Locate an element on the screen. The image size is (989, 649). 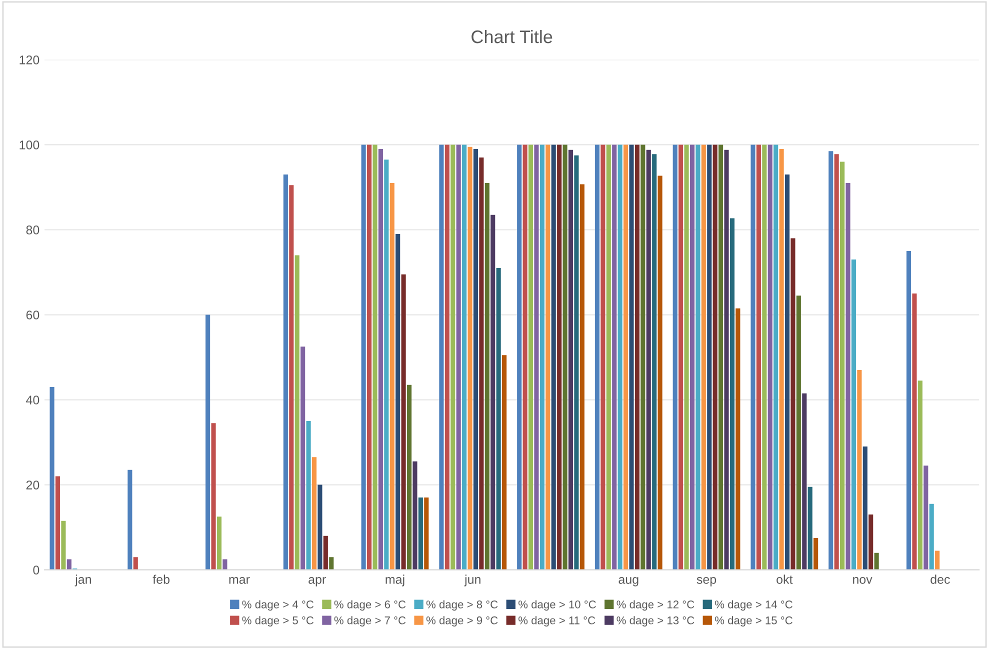
legend-label: % dage > 10 °C is located at coordinates (557, 605).